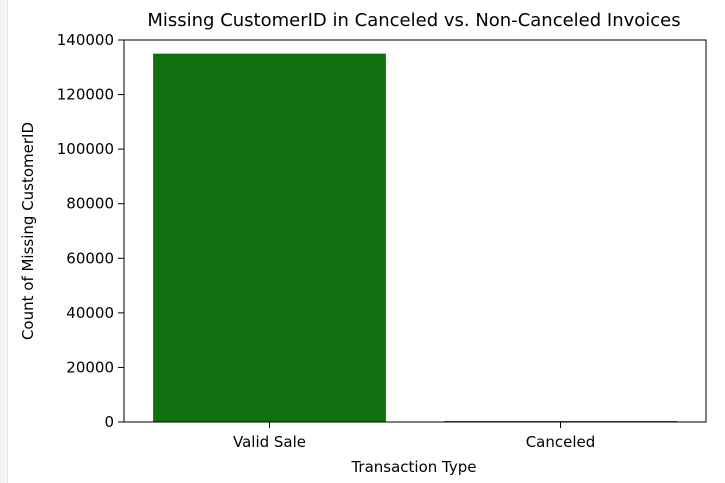 The width and height of the screenshot is (725, 483). I want to click on x-tick-label: Valid Sale, so click(269, 442).